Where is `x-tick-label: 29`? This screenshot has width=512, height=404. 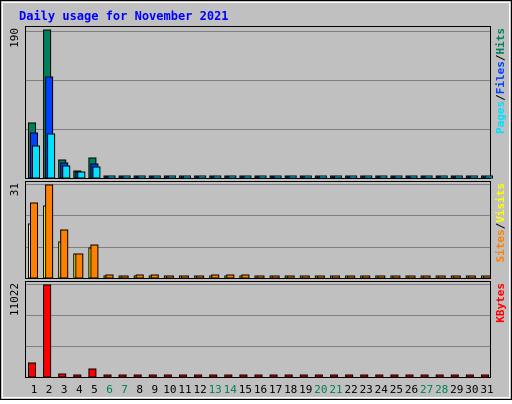 x-tick-label: 29 is located at coordinates (456, 389).